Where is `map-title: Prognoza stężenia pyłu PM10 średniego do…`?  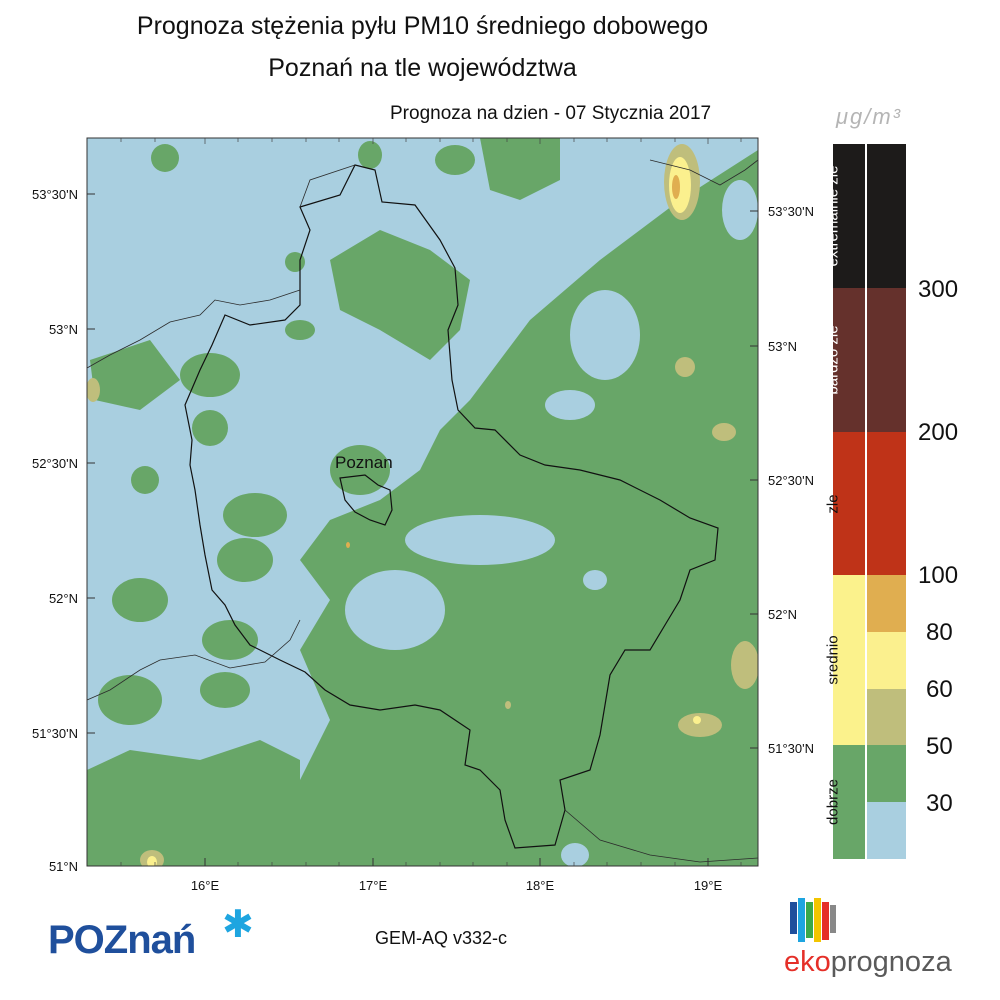 map-title: Prognoza stężenia pyłu PM10 średniego do… is located at coordinates (422, 26).